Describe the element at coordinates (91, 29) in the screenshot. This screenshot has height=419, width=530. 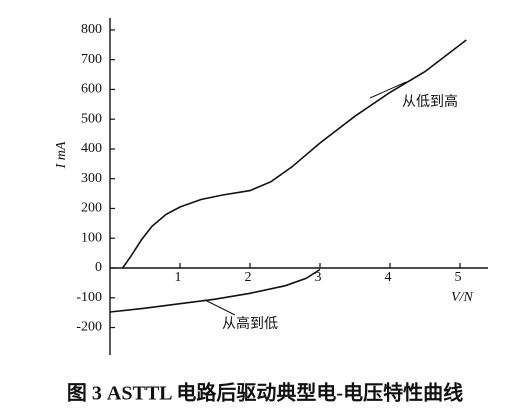
I see `y-tick-label: 800` at that location.